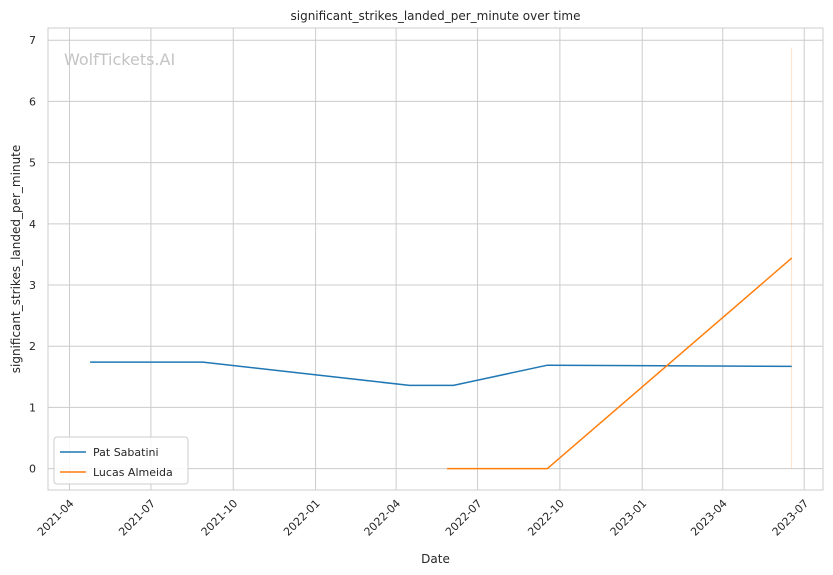 This screenshot has width=833, height=575. What do you see at coordinates (32, 469) in the screenshot?
I see `y-tick-label: 0` at bounding box center [32, 469].